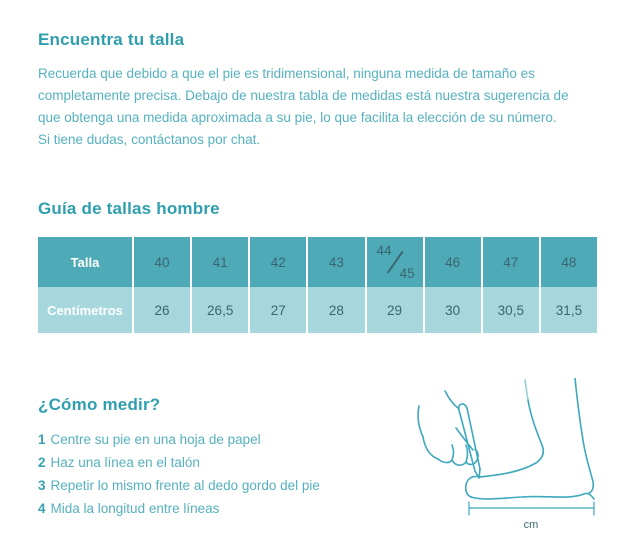 Image resolution: width=643 pixels, height=540 pixels. What do you see at coordinates (335, 310) in the screenshot?
I see `cm-cell-28: 28` at bounding box center [335, 310].